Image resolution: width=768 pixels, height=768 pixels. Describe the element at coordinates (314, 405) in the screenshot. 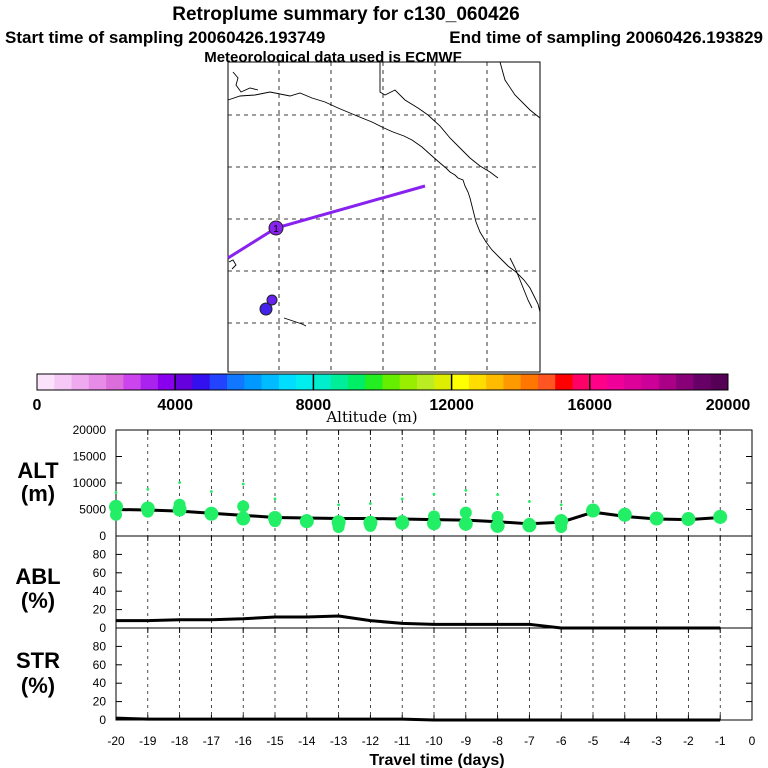

I see `colorbar-tick-label: 8000` at that location.